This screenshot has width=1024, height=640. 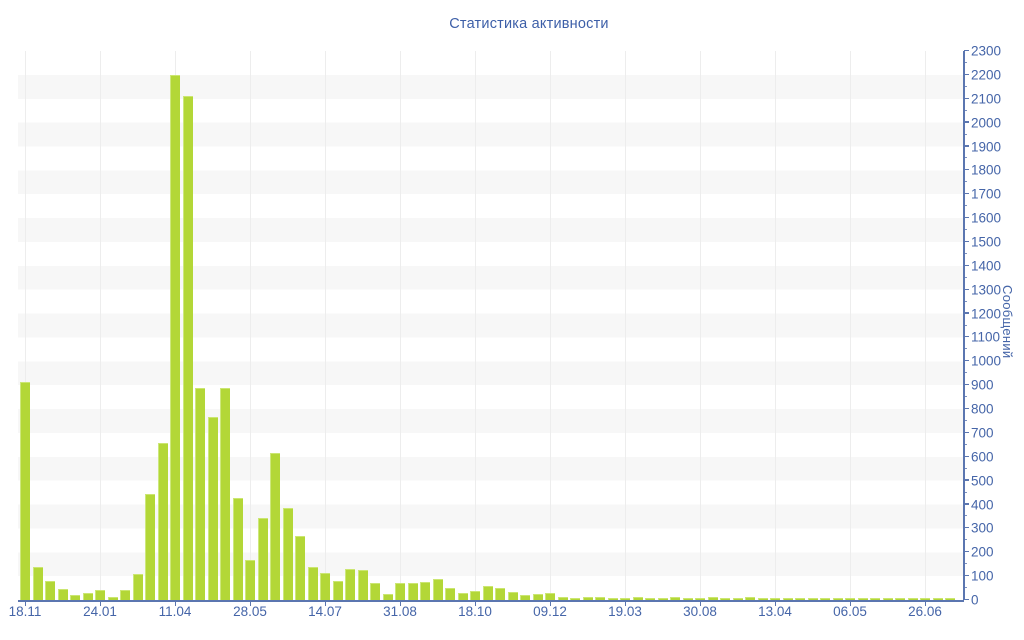 I want to click on x-tick-label: 30.08, so click(x=700, y=611).